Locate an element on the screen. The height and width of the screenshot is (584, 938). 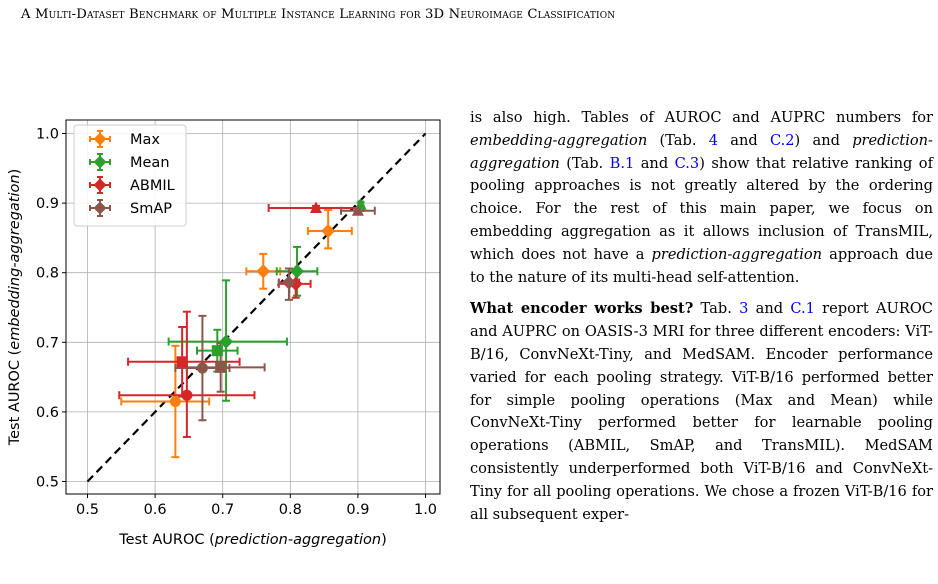
error-bars is located at coordinates (247, 329).